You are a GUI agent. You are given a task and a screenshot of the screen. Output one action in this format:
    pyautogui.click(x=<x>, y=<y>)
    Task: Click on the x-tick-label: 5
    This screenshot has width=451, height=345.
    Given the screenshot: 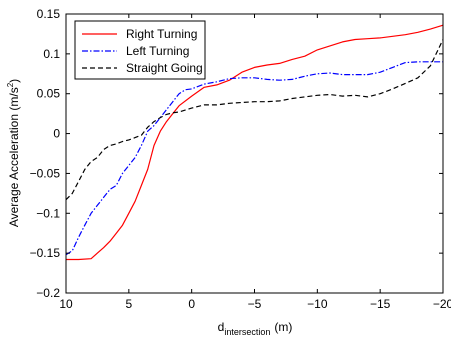 What is the action you would take?
    pyautogui.click(x=128, y=304)
    